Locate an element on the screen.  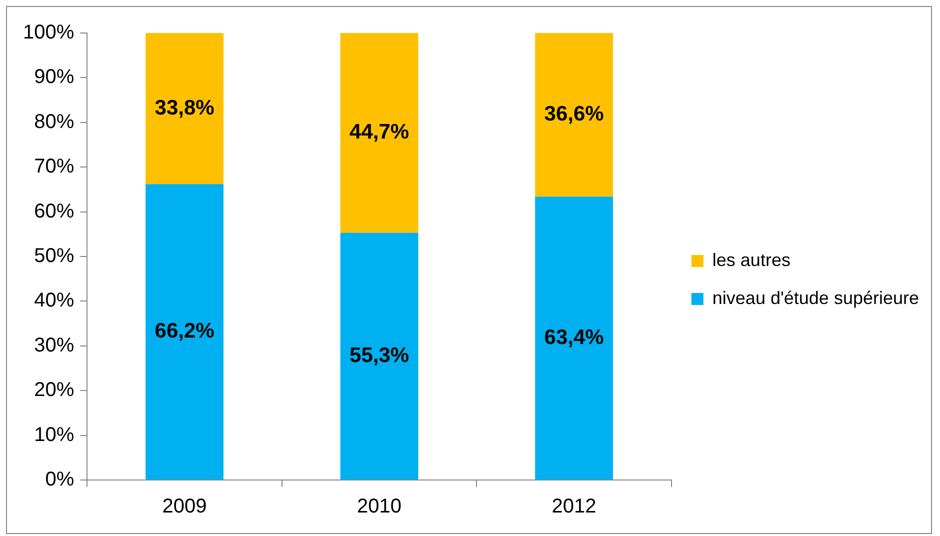
y-tick-label: 80% is located at coordinates (54, 121).